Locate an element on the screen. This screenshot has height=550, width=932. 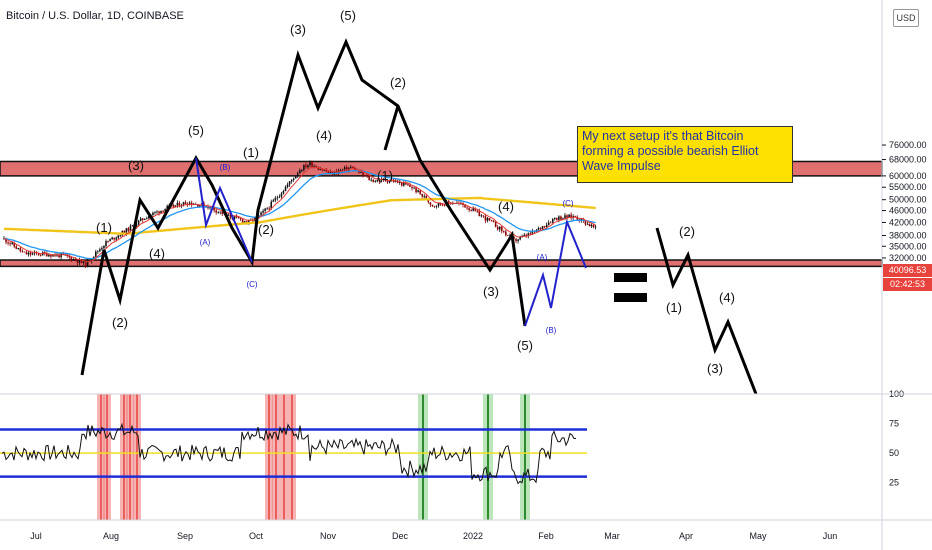
y-tick-label: 35000.00 is located at coordinates (908, 246).